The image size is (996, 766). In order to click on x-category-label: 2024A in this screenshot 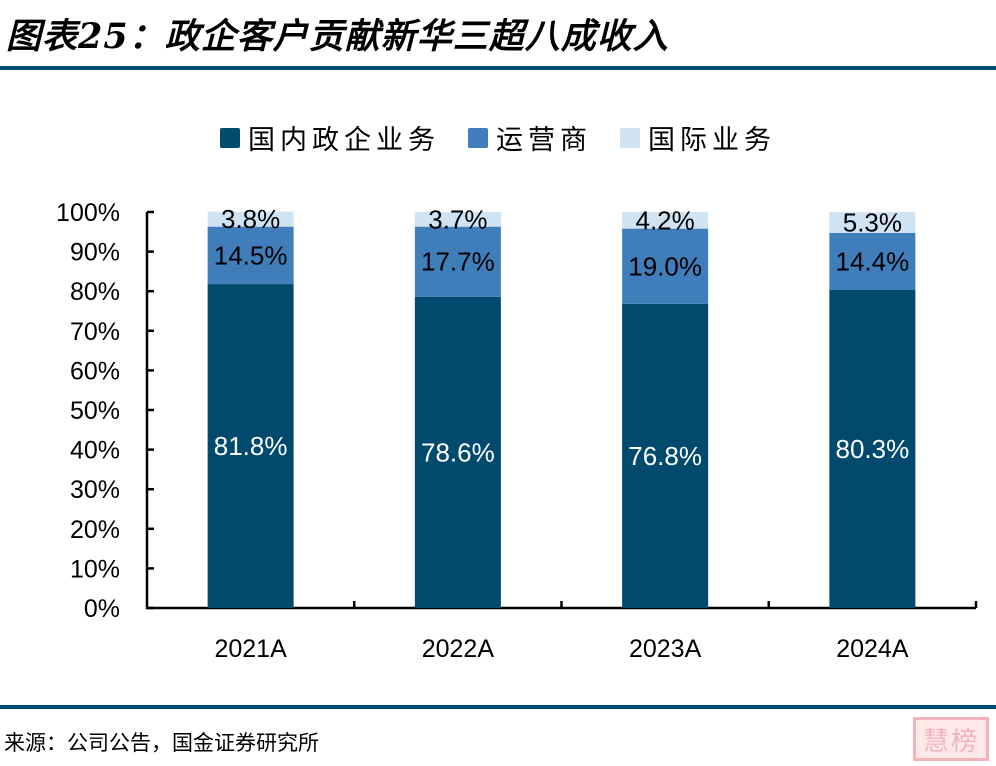, I will do `click(872, 649)`.